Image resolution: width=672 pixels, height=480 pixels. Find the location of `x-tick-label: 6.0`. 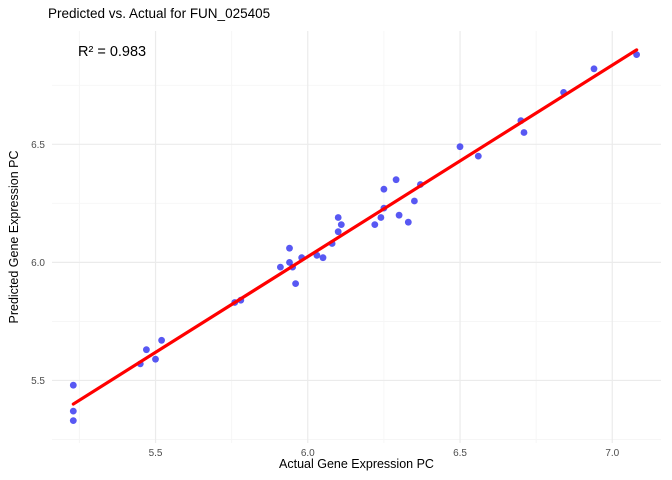

x-tick-label: 6.0 is located at coordinates (308, 453).